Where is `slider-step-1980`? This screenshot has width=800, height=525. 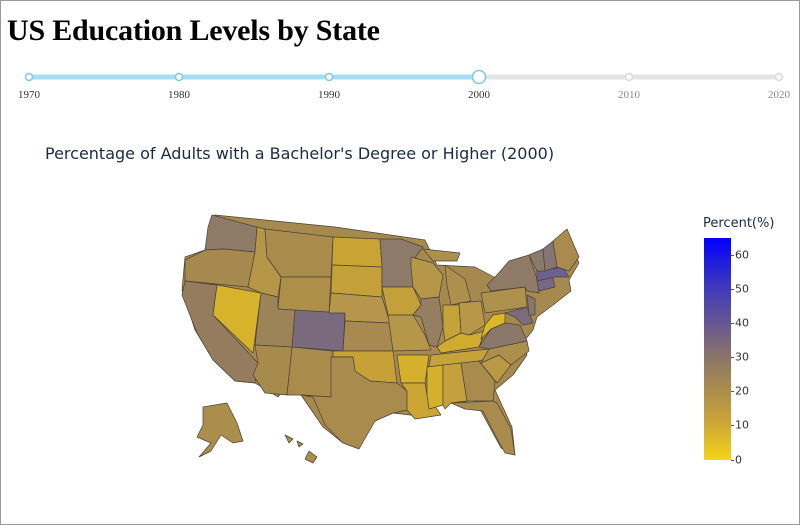
slider-step-1980 is located at coordinates (179, 77).